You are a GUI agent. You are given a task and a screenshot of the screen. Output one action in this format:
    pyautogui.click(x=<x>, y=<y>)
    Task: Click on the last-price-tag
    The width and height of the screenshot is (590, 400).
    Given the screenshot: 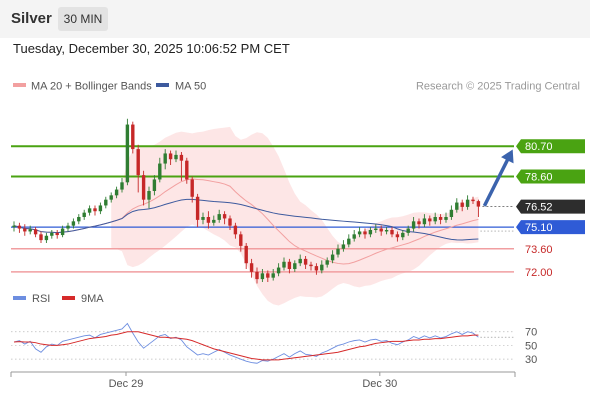 What is the action you would take?
    pyautogui.click(x=550, y=206)
    